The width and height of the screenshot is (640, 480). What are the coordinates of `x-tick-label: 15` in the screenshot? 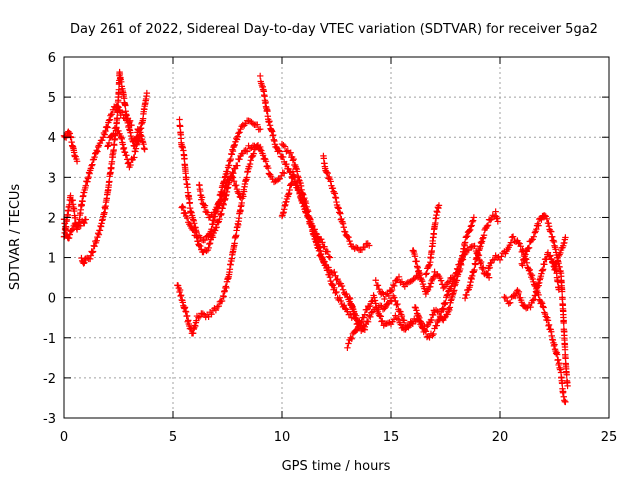 It's located at (391, 437).